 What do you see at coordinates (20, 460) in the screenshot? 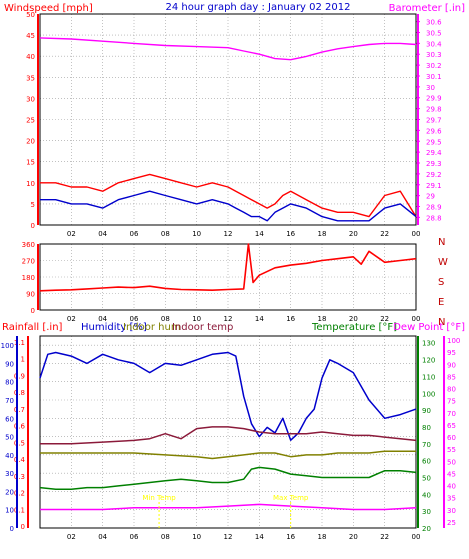
I see `rainfall-y-tick-label: 0.4` at bounding box center [20, 460].